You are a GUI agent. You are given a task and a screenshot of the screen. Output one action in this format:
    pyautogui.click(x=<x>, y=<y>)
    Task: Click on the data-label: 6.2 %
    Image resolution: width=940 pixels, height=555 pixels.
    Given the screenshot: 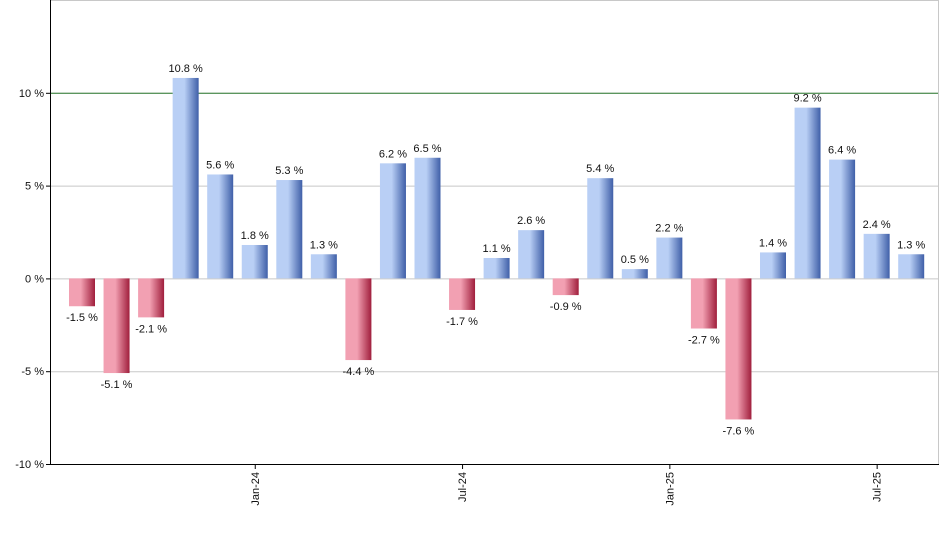 What is the action you would take?
    pyautogui.click(x=393, y=154)
    